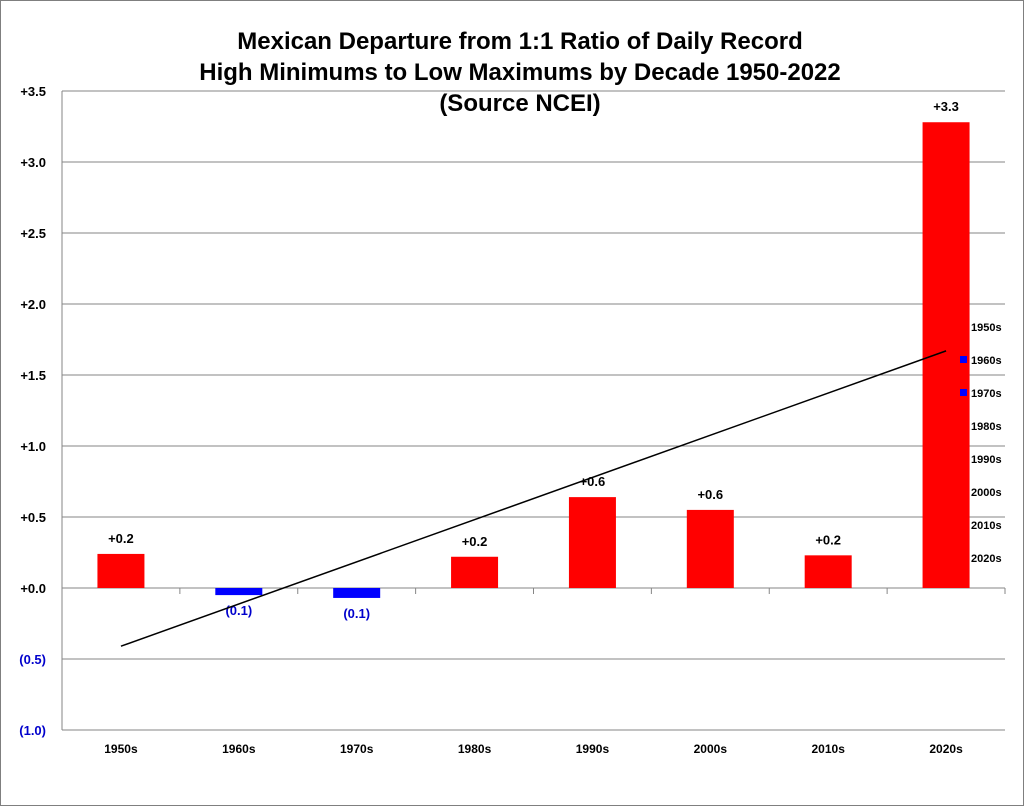 This screenshot has width=1024, height=806. I want to click on legend-entry: 2000s, so click(986, 493).